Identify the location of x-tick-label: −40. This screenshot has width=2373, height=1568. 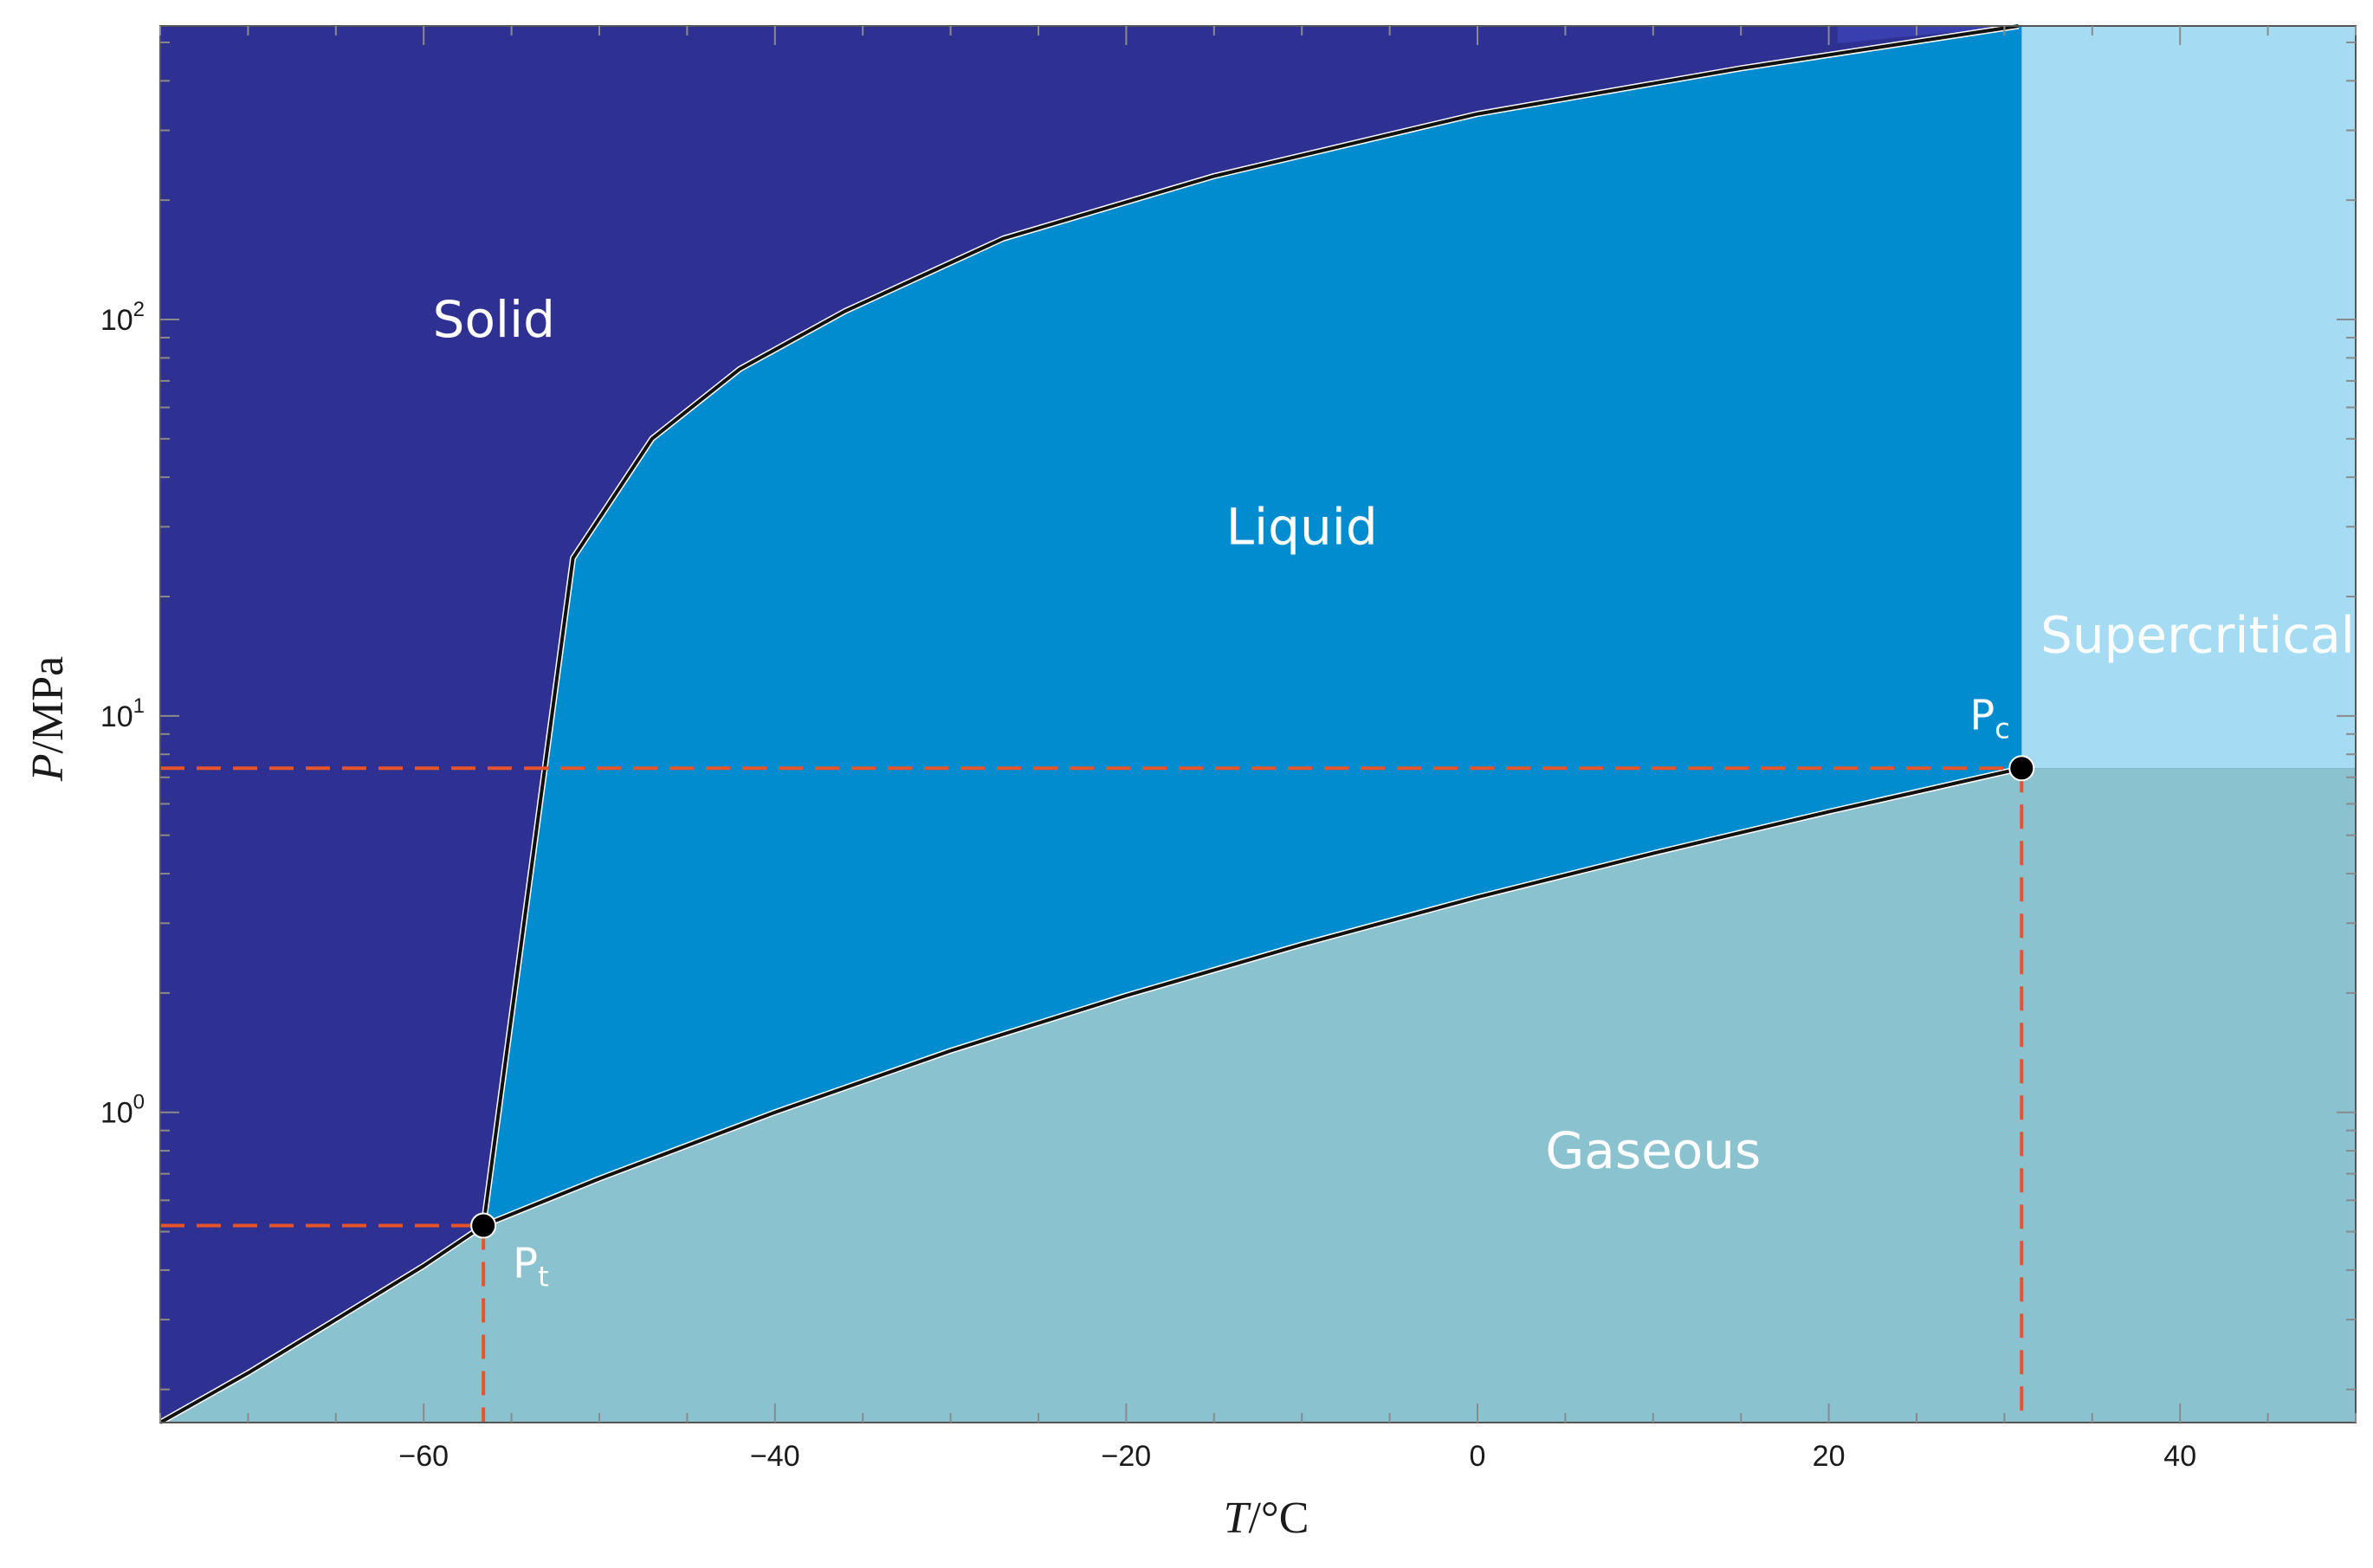
(775, 1456).